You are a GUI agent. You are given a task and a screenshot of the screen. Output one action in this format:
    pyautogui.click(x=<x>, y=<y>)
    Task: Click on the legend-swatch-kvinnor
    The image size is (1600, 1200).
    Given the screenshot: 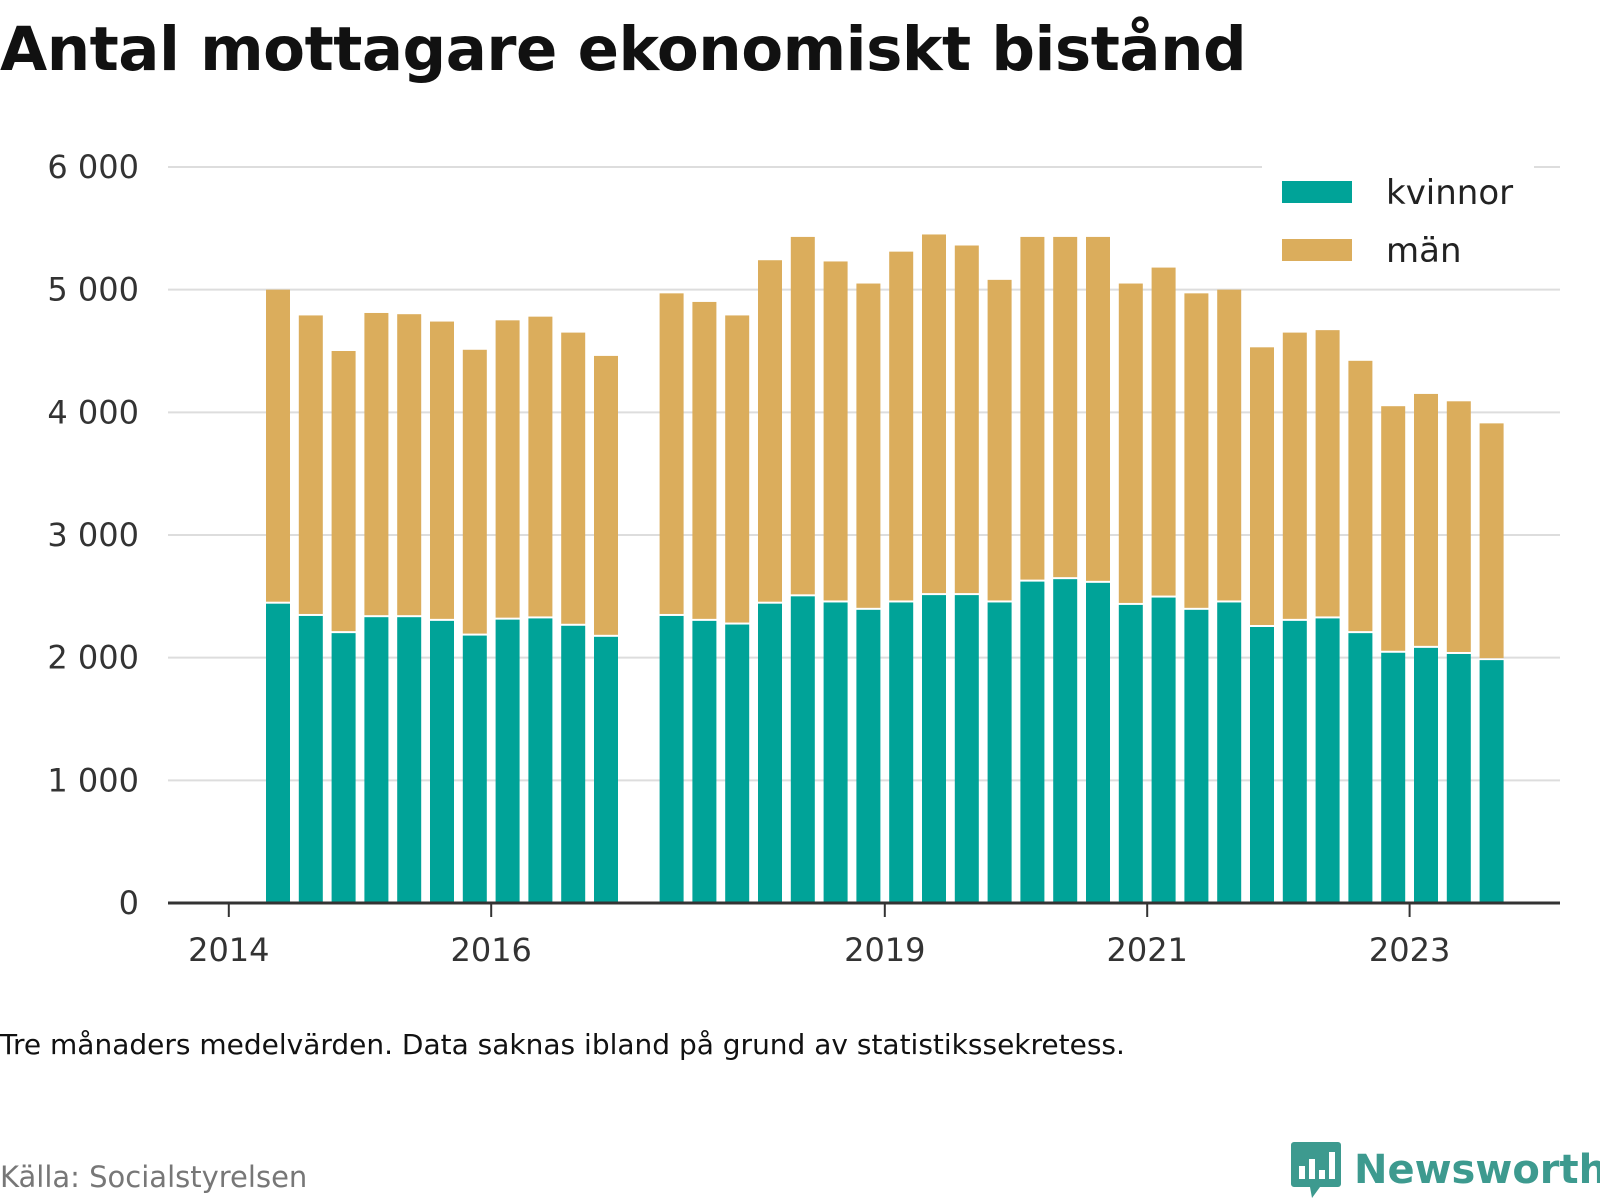 What is the action you would take?
    pyautogui.click(x=1317, y=192)
    